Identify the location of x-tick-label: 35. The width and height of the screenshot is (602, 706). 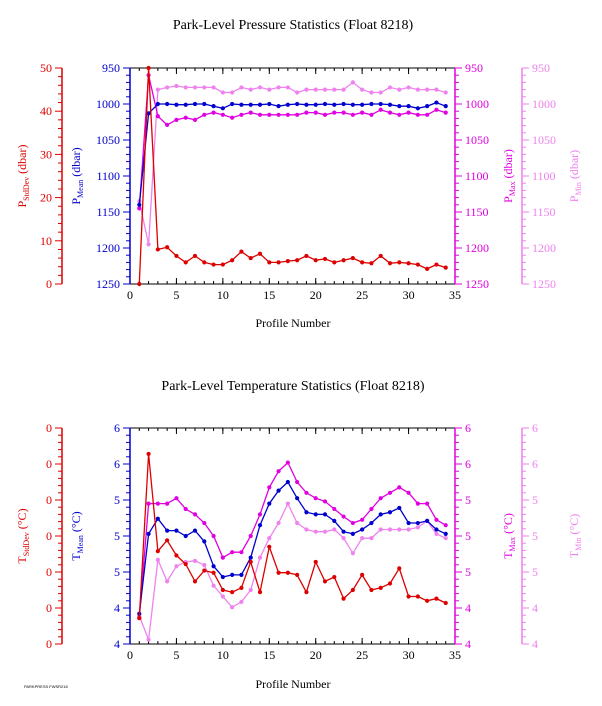
(455, 655).